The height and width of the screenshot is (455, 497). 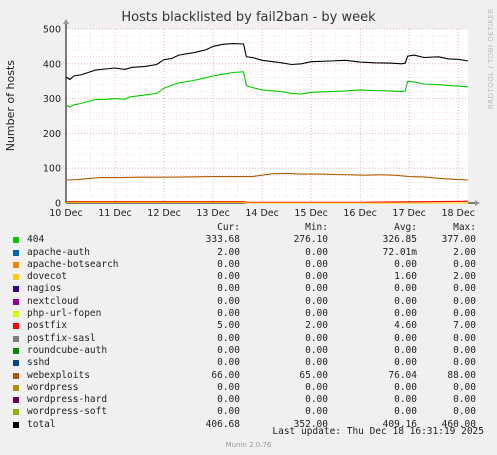 I want to click on legend-avg-value: 409.16, so click(x=399, y=424).